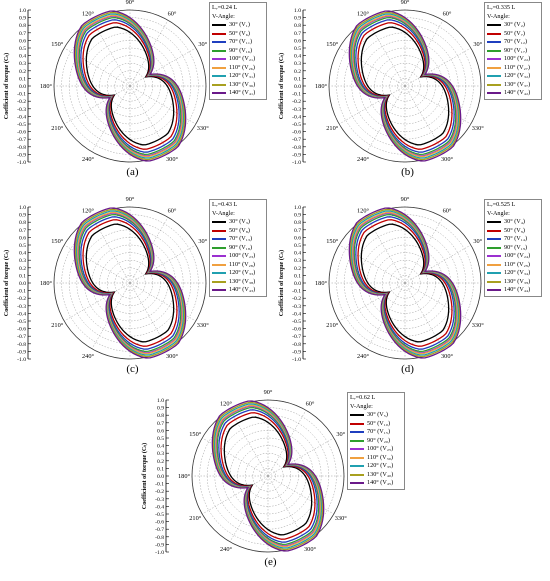 This screenshot has height=581, width=550. I want to click on legend-label: 130° (V₃₇), so click(517, 84).